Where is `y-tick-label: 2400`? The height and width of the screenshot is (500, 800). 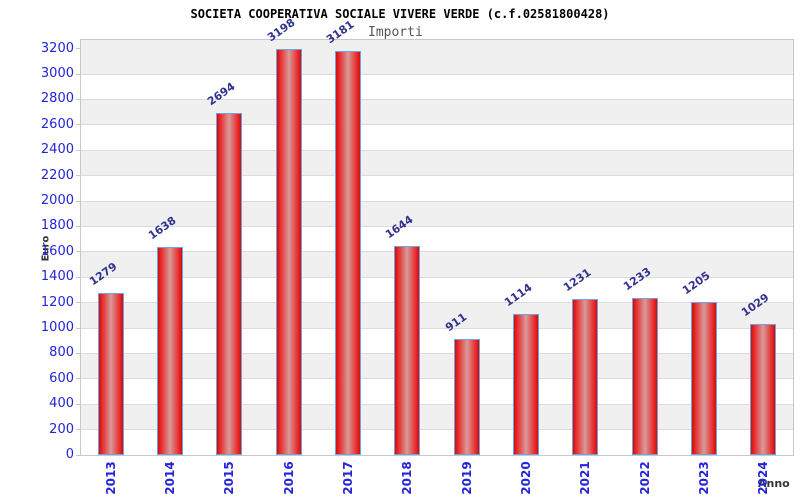 y-tick-label: 2400 is located at coordinates (57, 150).